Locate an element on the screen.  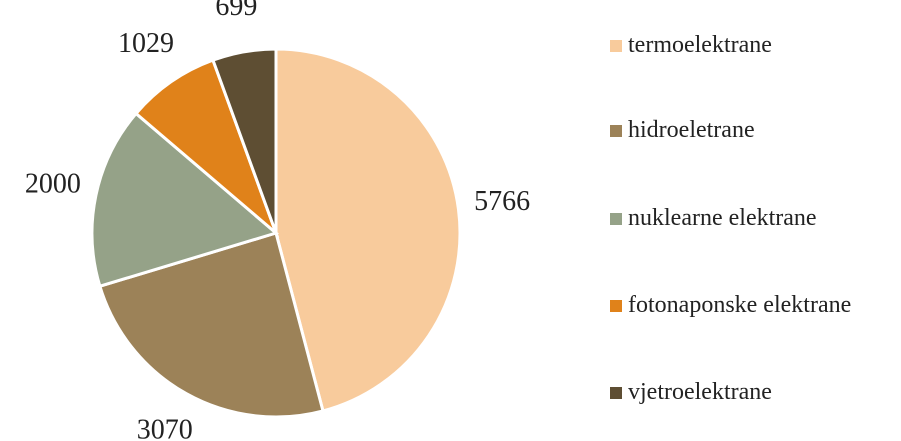
legend-item: termoelektrane is located at coordinates (752, 45).